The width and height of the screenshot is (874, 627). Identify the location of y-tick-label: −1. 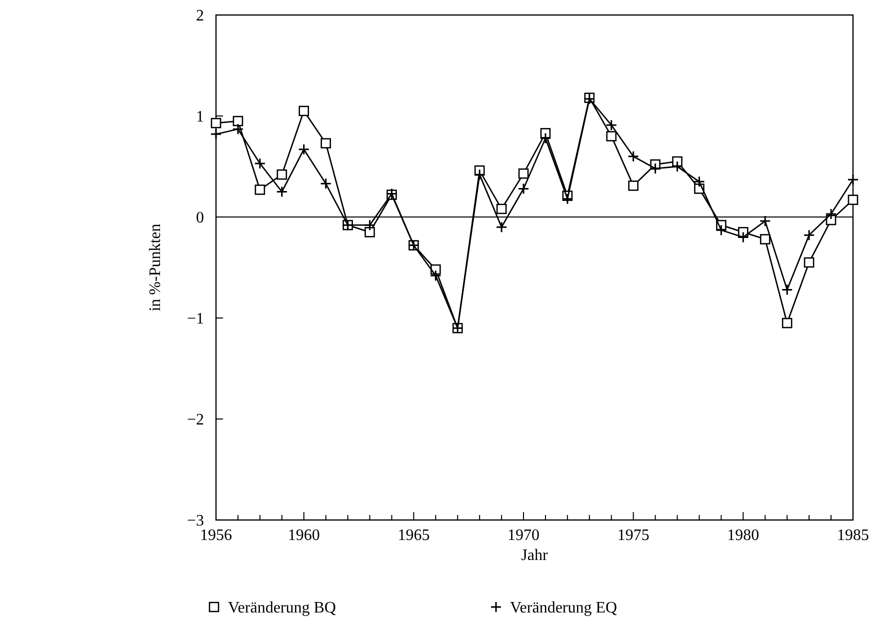
(195, 319).